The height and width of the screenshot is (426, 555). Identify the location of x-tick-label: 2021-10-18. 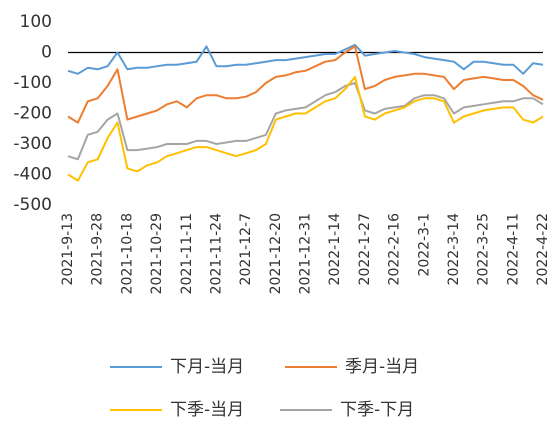
(127, 253).